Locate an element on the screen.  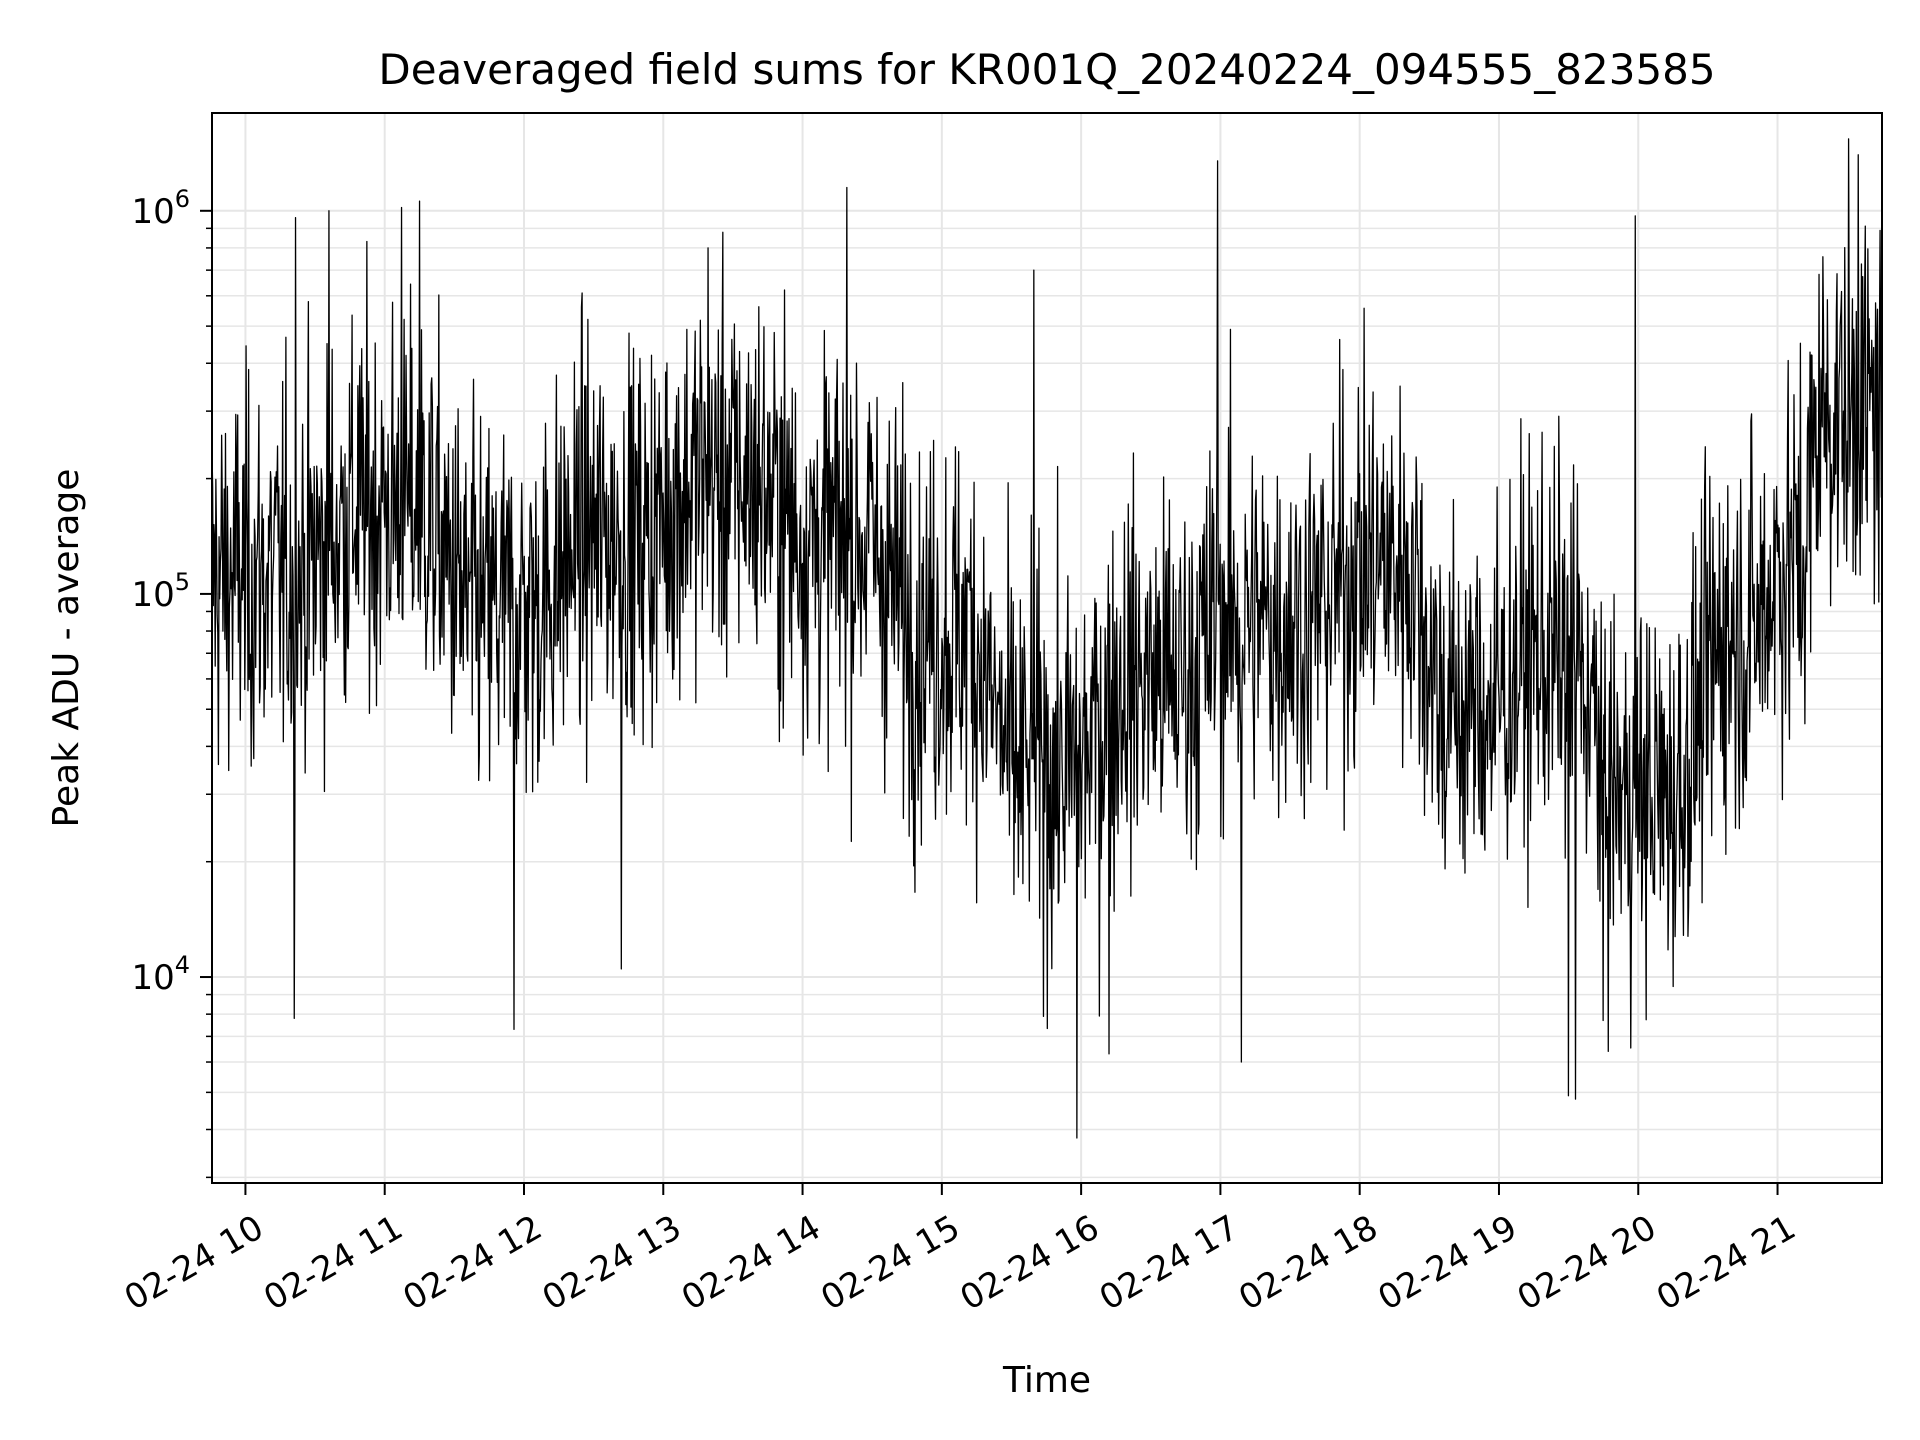
y-tick-label: 10⁴ is located at coordinates (160, 974).